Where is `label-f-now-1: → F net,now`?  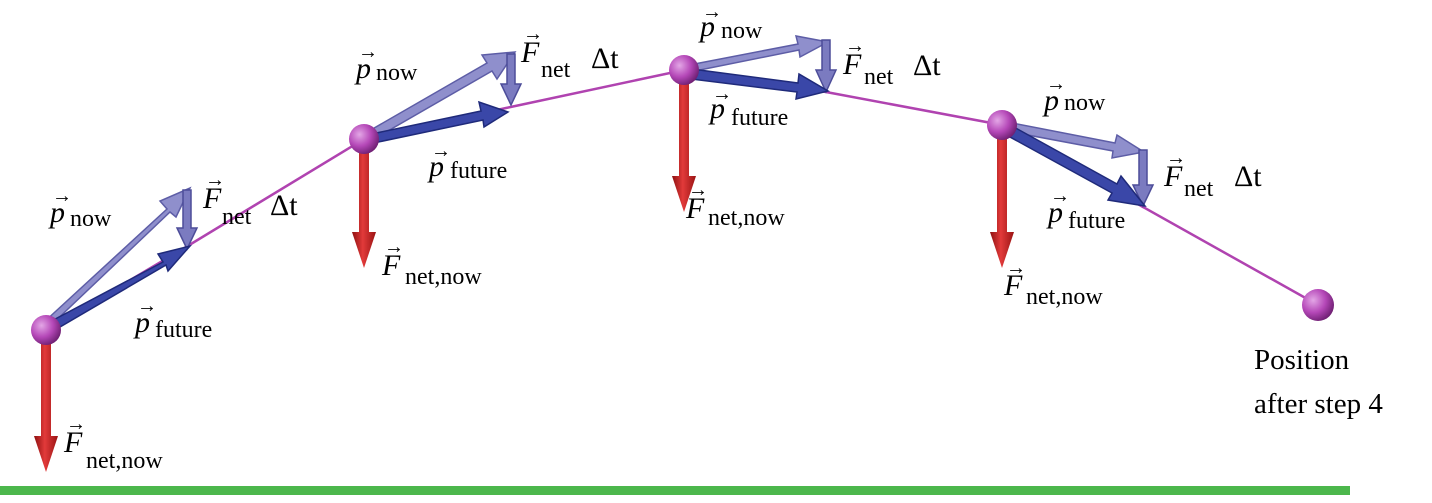 label-f-now-1: → F net,now is located at coordinates (113, 443).